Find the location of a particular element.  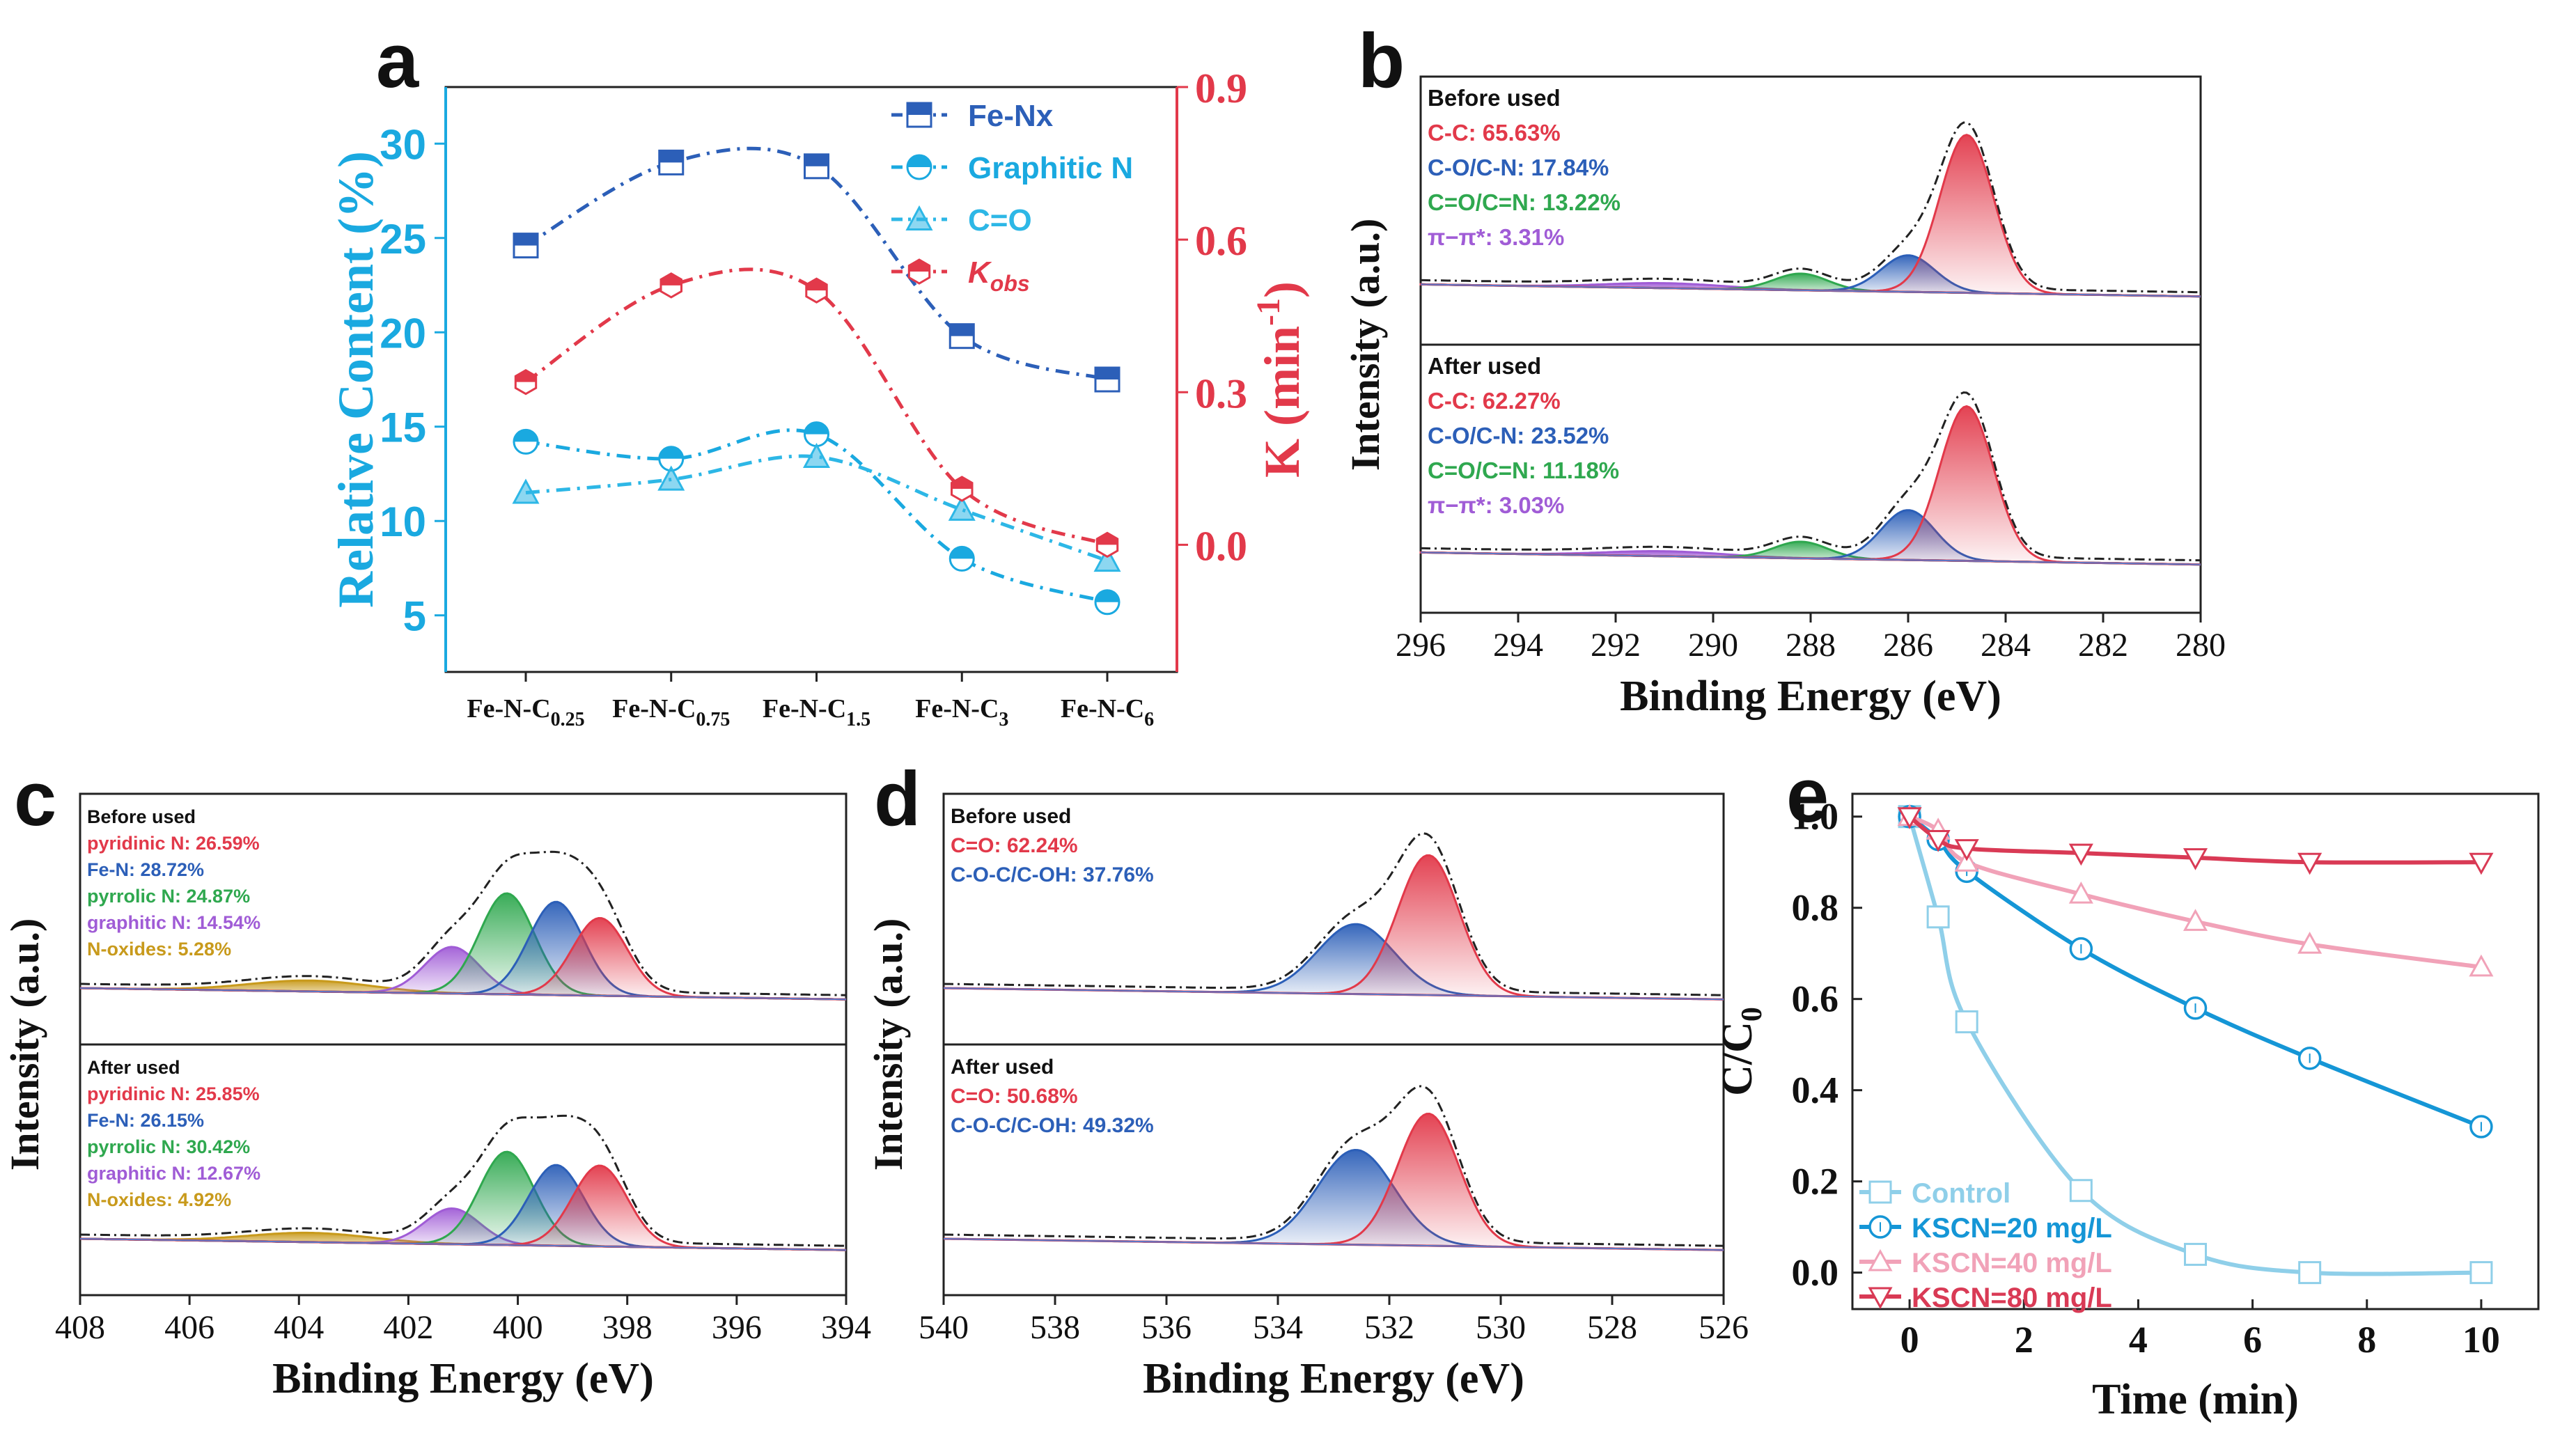

x-tick-label: 288 is located at coordinates (1811, 645).